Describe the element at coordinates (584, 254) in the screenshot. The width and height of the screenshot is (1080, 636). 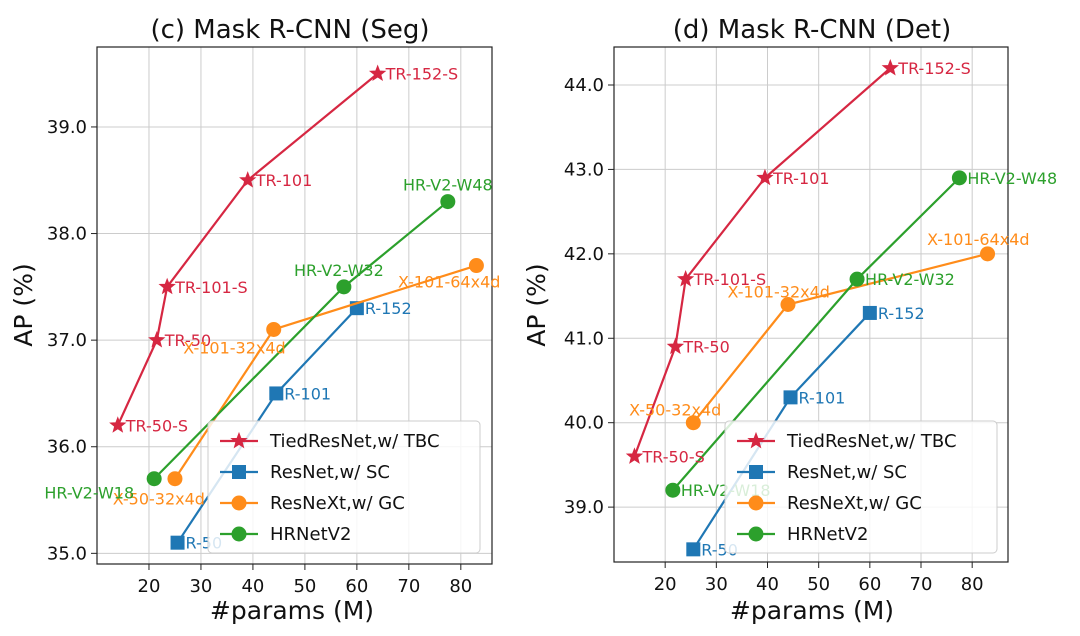
I see `y-tick-label: 42.0` at that location.